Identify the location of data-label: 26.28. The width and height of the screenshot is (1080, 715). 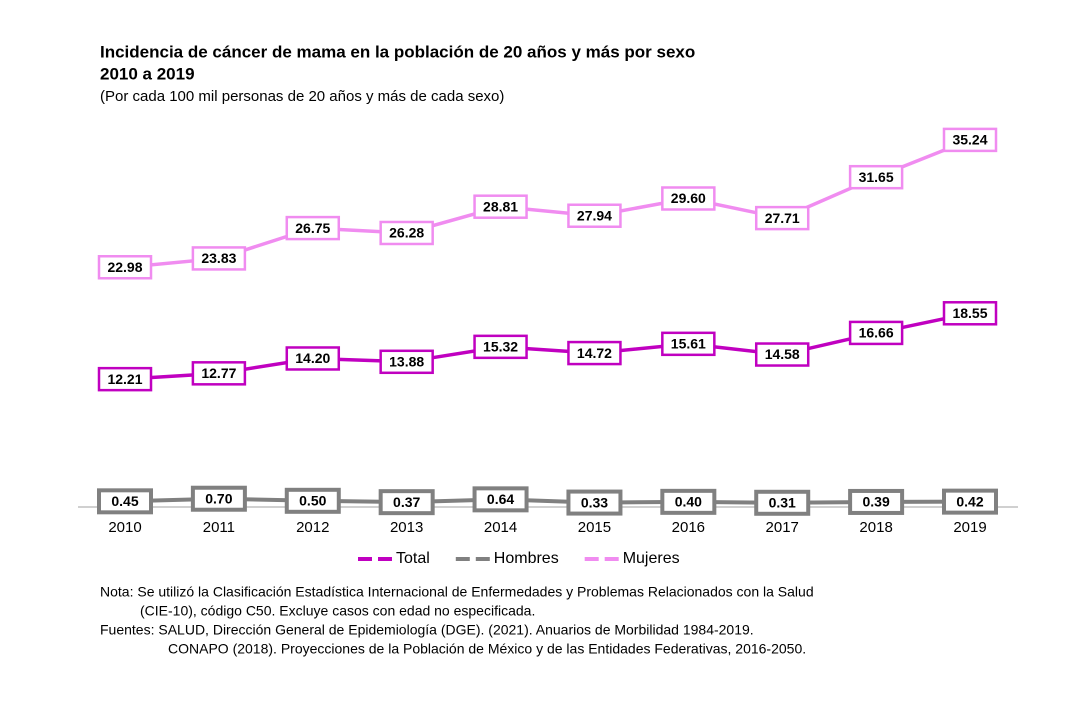
(406, 233).